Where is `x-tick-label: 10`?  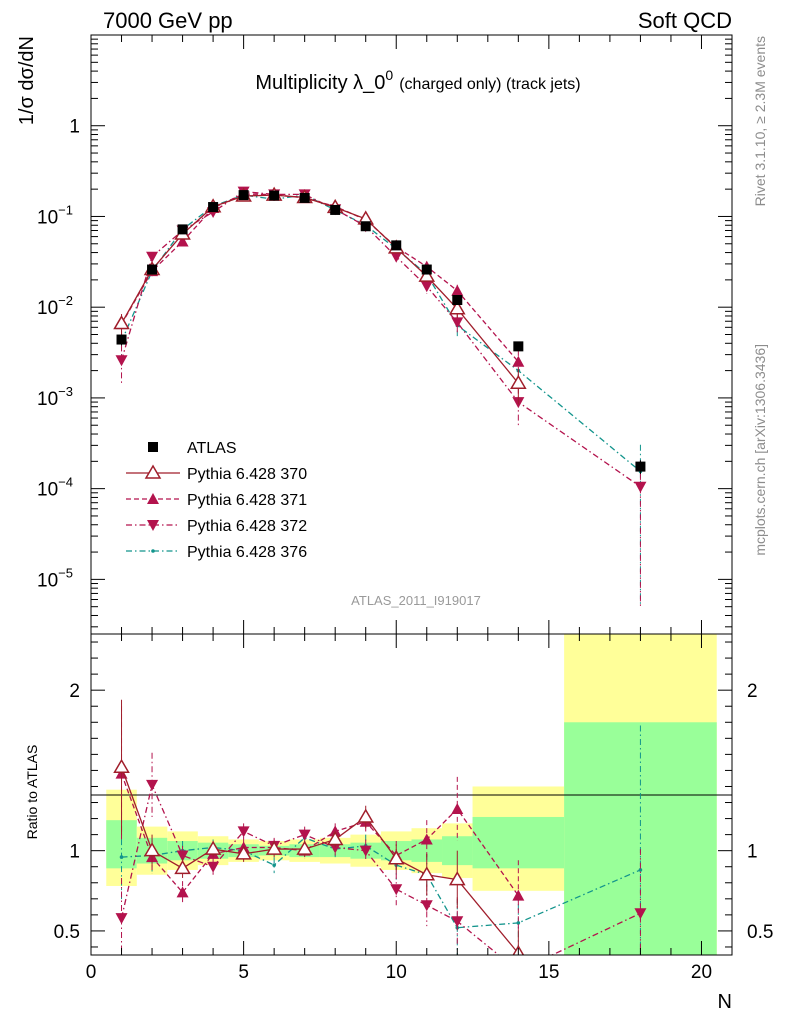
x-tick-label: 10 is located at coordinates (396, 972).